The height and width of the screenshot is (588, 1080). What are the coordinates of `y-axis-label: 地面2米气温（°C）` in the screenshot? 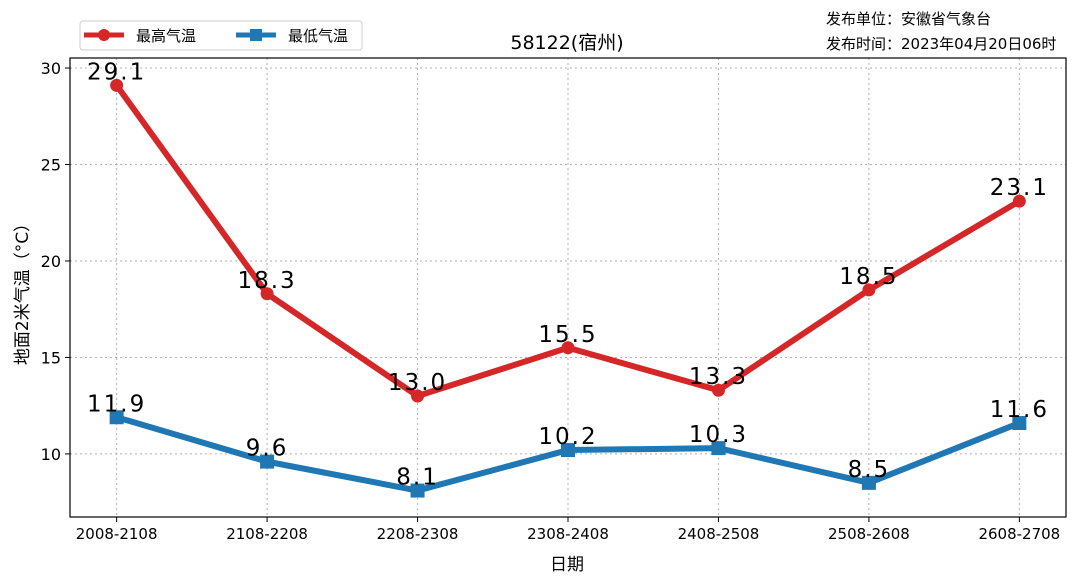 It's located at (23, 290).